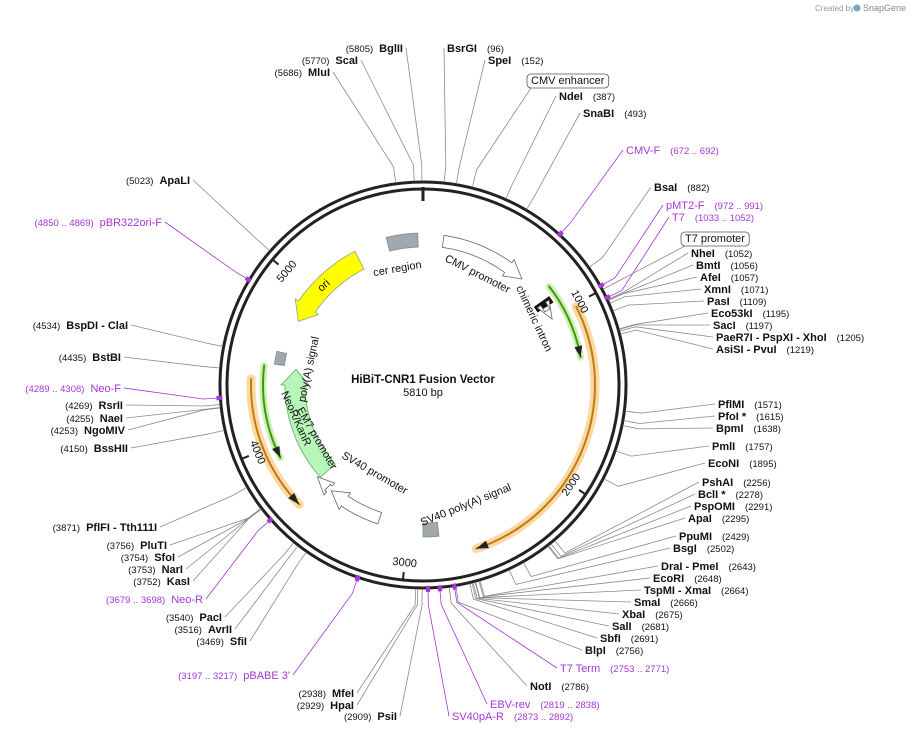 Image resolution: width=912 pixels, height=737 pixels. What do you see at coordinates (727, 266) in the screenshot?
I see `site-label: BmtI (1056)` at bounding box center [727, 266].